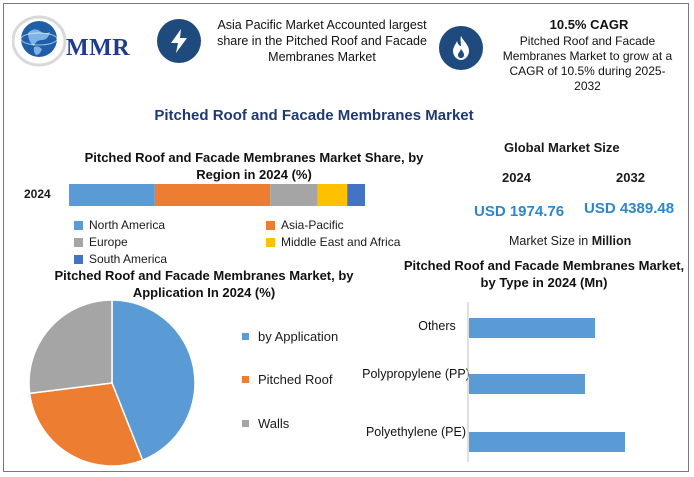 This screenshot has width=694, height=477. Describe the element at coordinates (629, 208) in the screenshot. I see `value-2032: USD 4389.48` at that location.